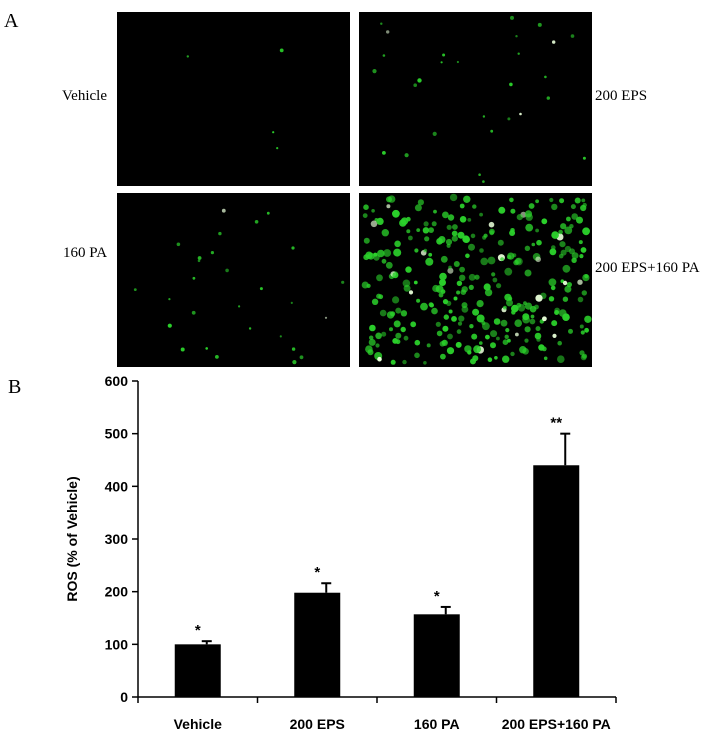 This screenshot has width=712, height=742. What do you see at coordinates (198, 724) in the screenshot?
I see `x-tick-label-0: Vehicle` at bounding box center [198, 724].